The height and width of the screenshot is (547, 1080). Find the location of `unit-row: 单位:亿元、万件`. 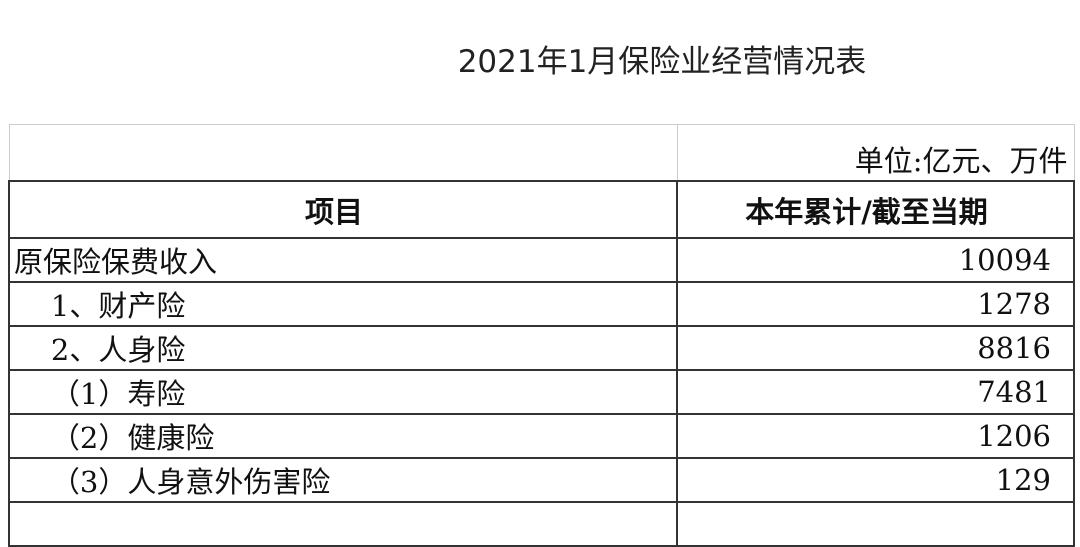

unit-row: 单位:亿元、万件 is located at coordinates (541, 153).